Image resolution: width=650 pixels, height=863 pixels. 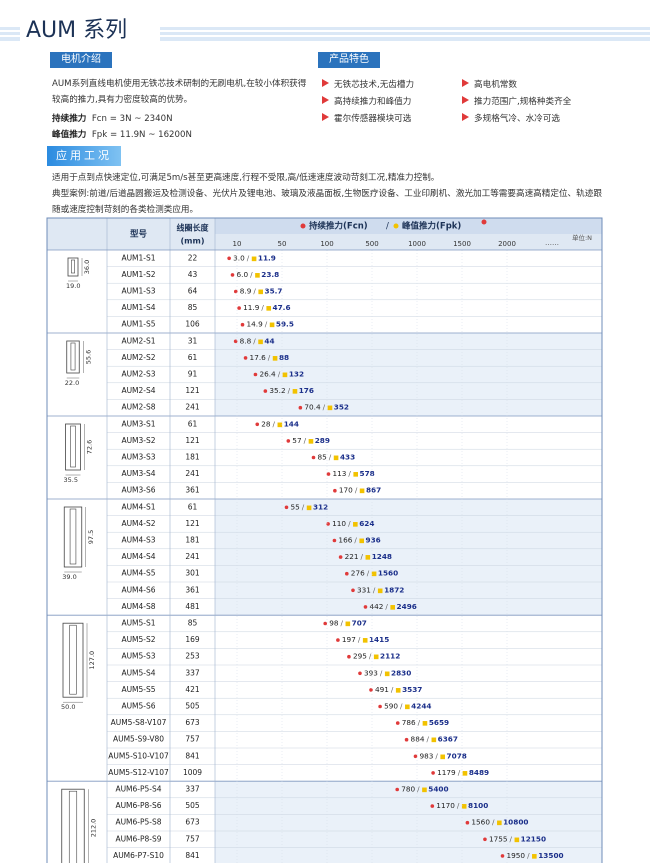 What do you see at coordinates (368, 84) in the screenshot?
I see `feature-item: 无铁芯技术,无齿槽力` at bounding box center [368, 84].